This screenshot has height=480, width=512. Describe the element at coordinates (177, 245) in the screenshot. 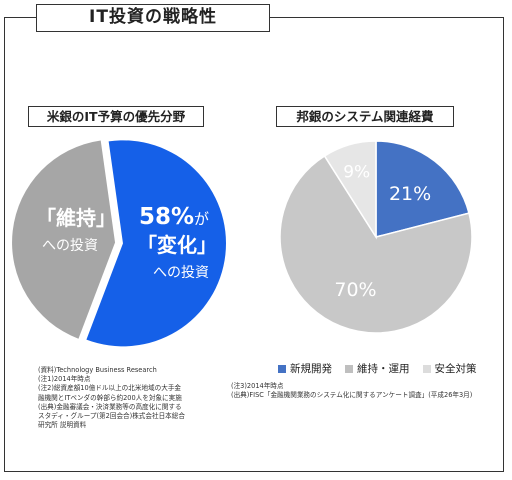

I see `change-label: 「変化」` at that location.